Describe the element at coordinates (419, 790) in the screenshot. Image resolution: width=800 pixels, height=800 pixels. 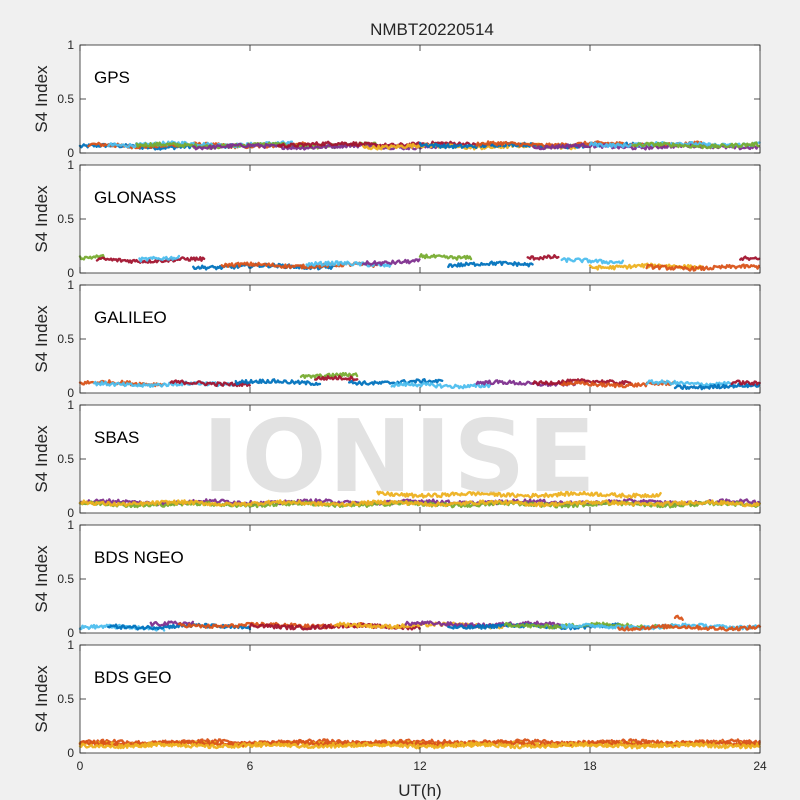
I see `x-axis-label: UT(h)` at that location.